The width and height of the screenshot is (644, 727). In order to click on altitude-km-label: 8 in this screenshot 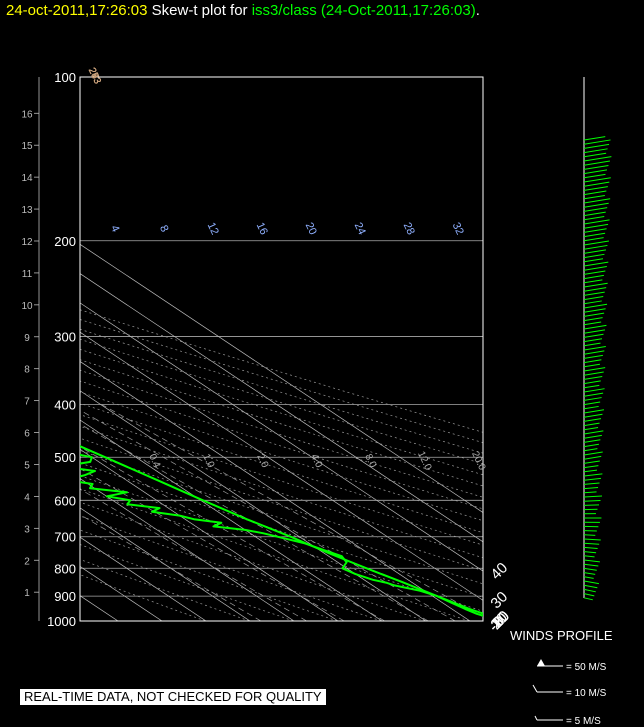, I will do `click(27, 370)`.